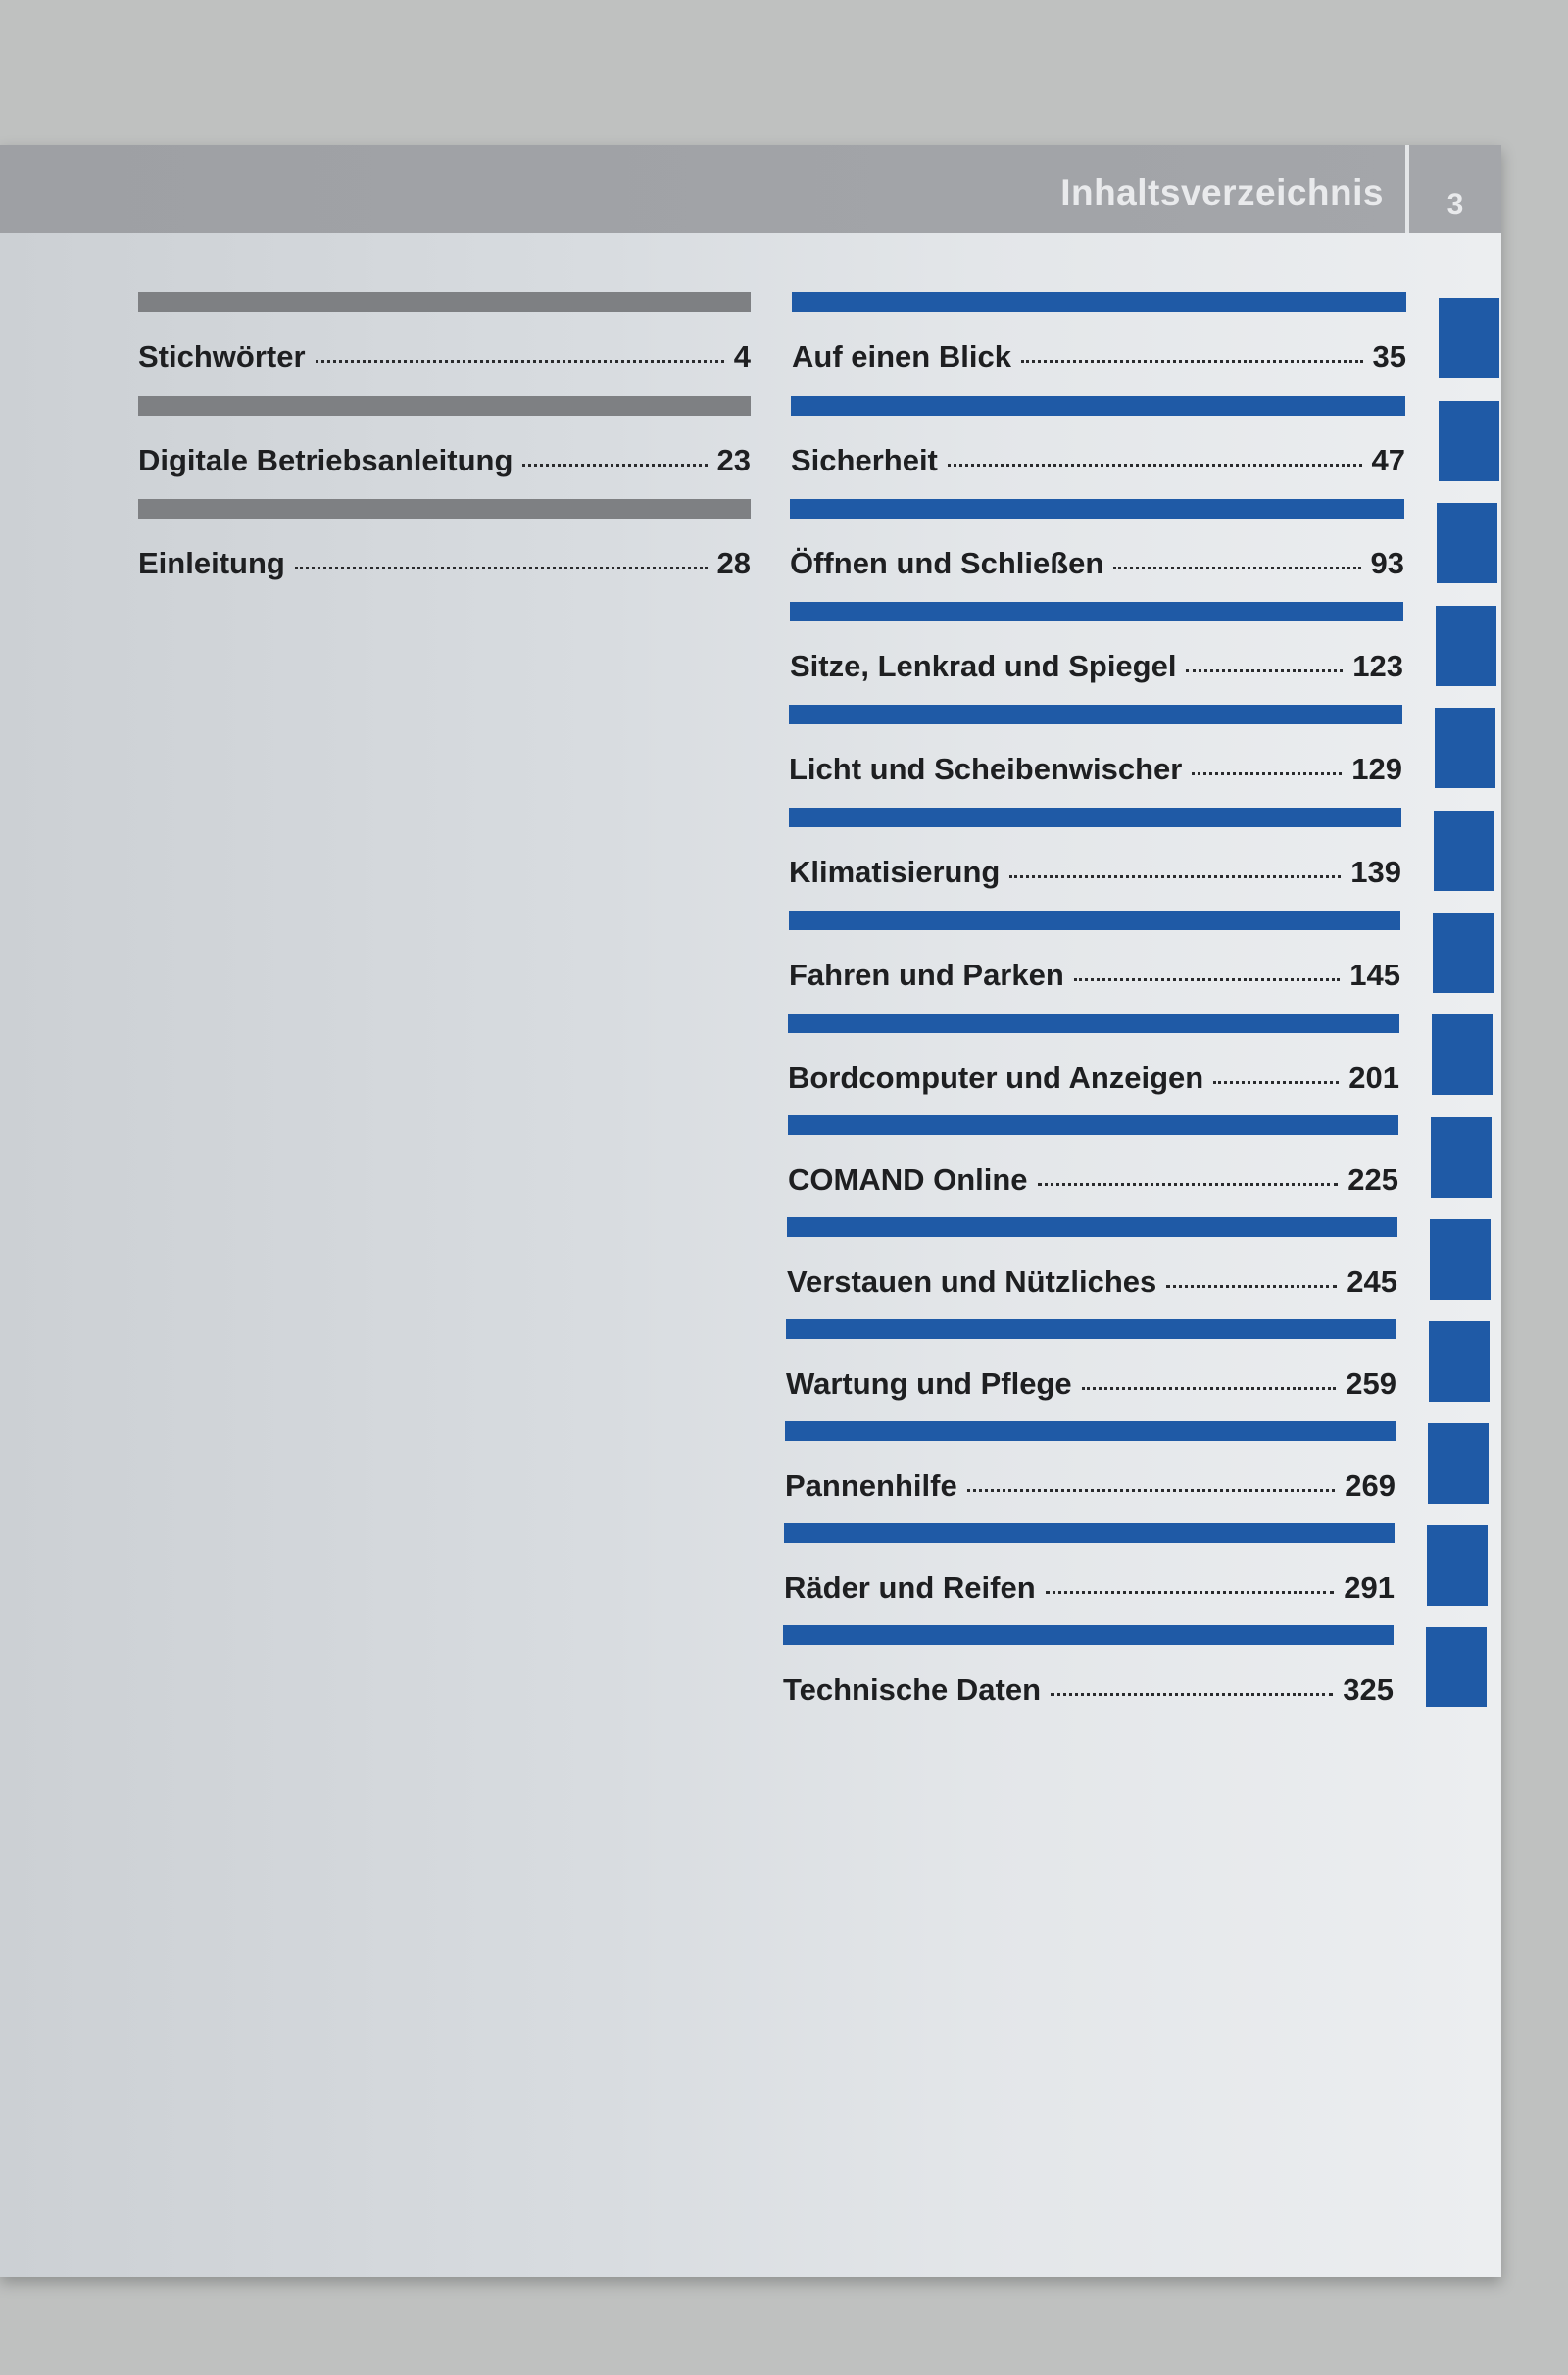 This screenshot has height=2375, width=1568. I want to click on toc-entry-right: Verstauen und Nützliches 245, so click(1092, 1261).